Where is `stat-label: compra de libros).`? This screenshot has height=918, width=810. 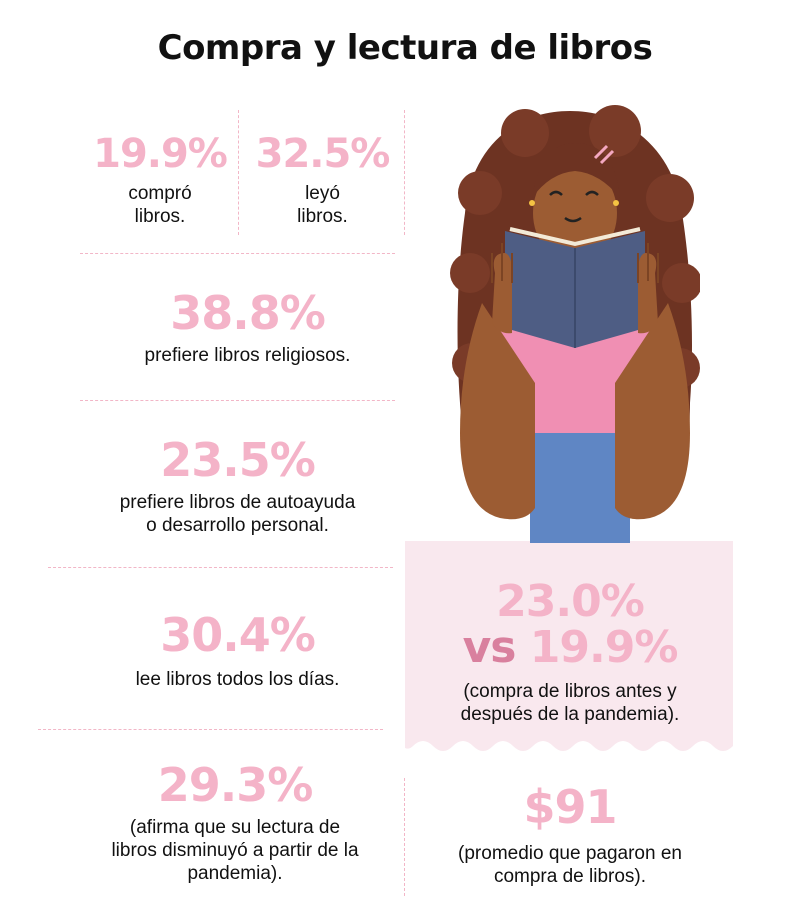
stat-label: compra de libros). is located at coordinates (570, 876).